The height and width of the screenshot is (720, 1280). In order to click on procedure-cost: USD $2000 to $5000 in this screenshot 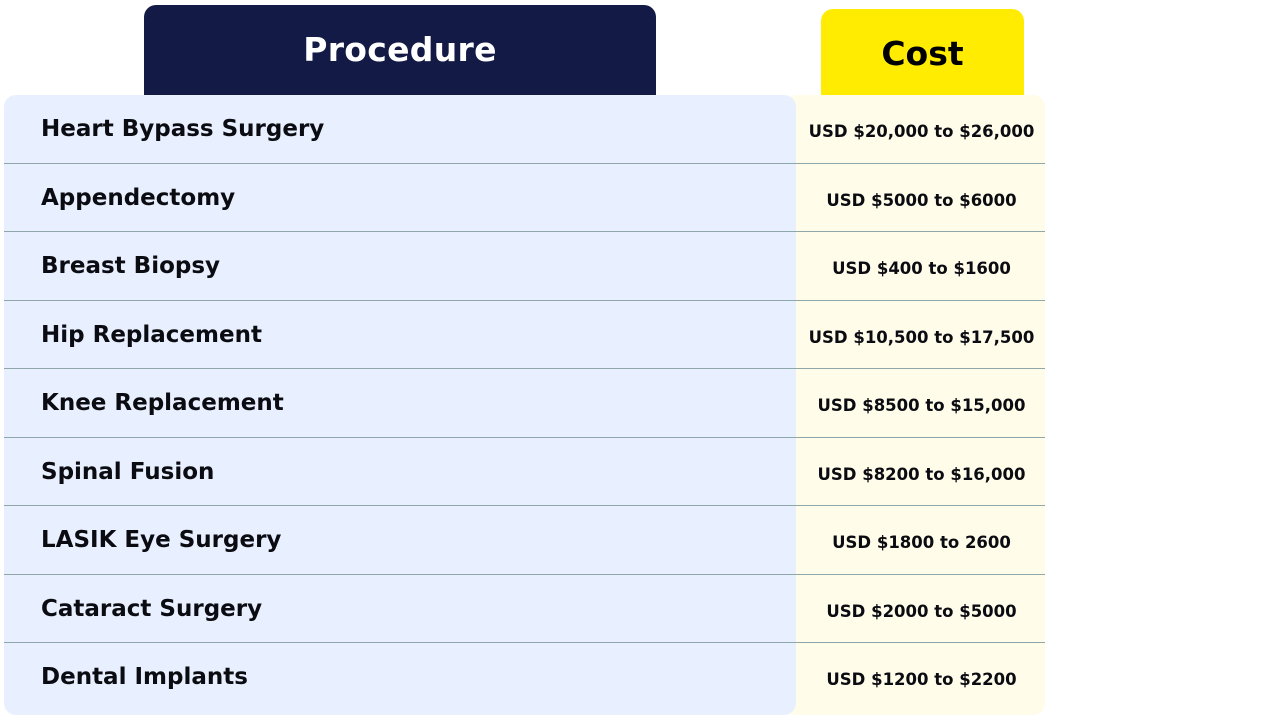, I will do `click(921, 611)`.